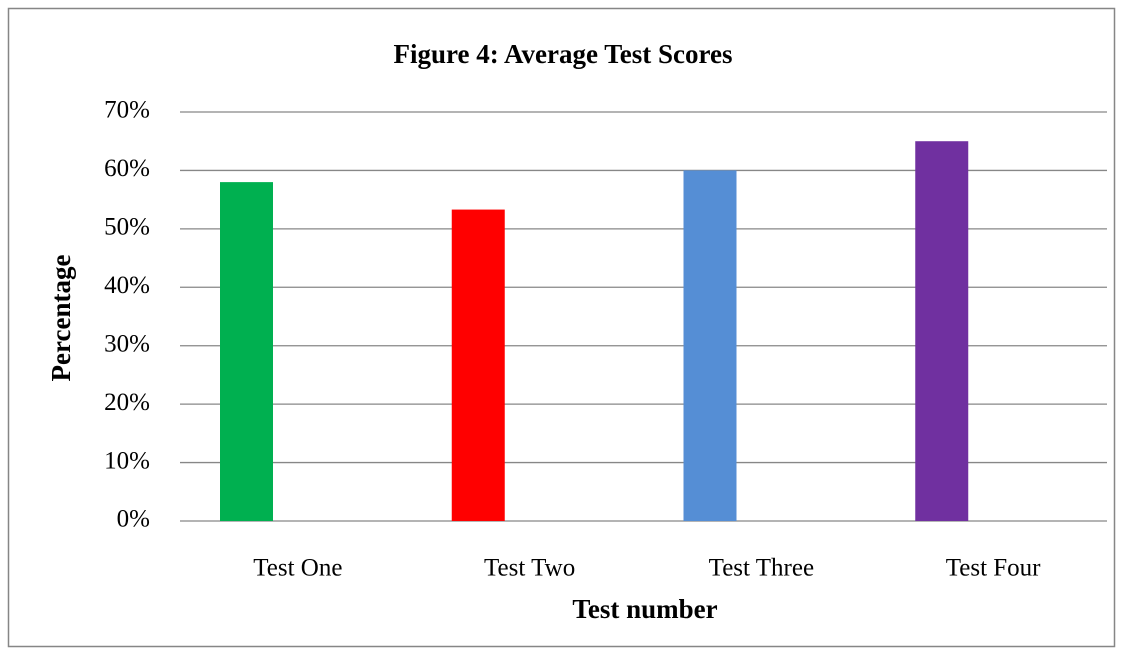 This screenshot has width=1123, height=655. Describe the element at coordinates (297, 568) in the screenshot. I see `x-tick-label: Test One` at that location.